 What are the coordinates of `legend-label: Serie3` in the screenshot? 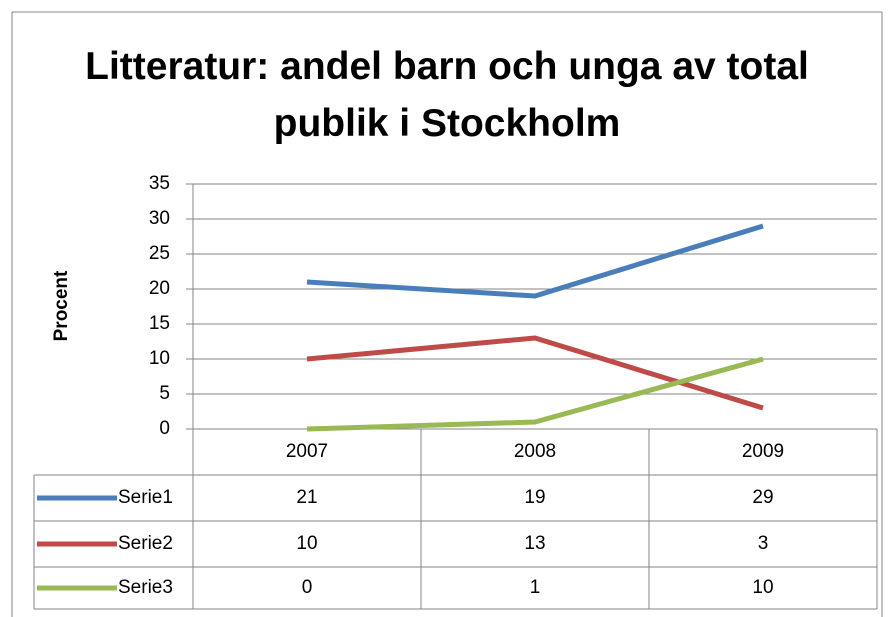 It's located at (145, 587).